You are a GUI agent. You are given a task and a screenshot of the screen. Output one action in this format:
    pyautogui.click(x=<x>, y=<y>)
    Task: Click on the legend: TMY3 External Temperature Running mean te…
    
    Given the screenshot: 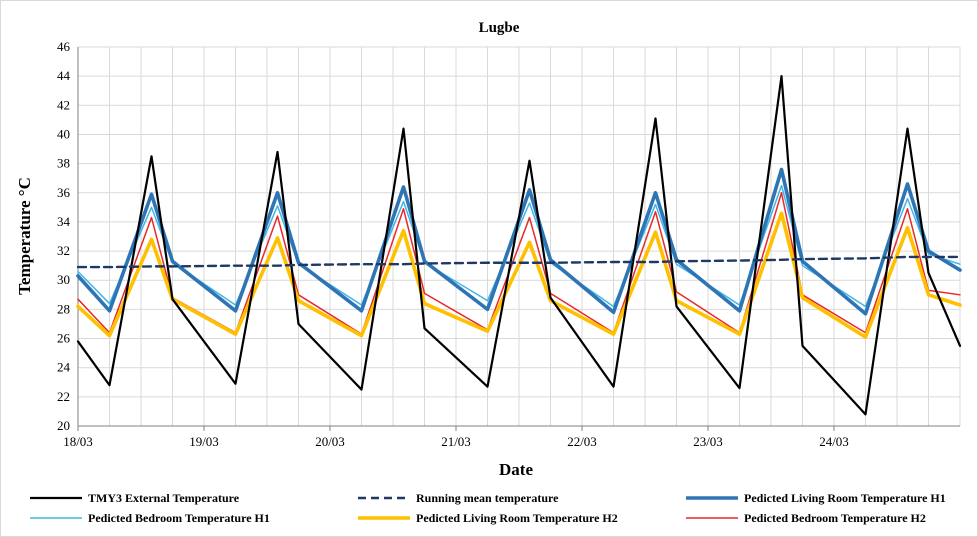 What is the action you would take?
    pyautogui.click(x=488, y=508)
    